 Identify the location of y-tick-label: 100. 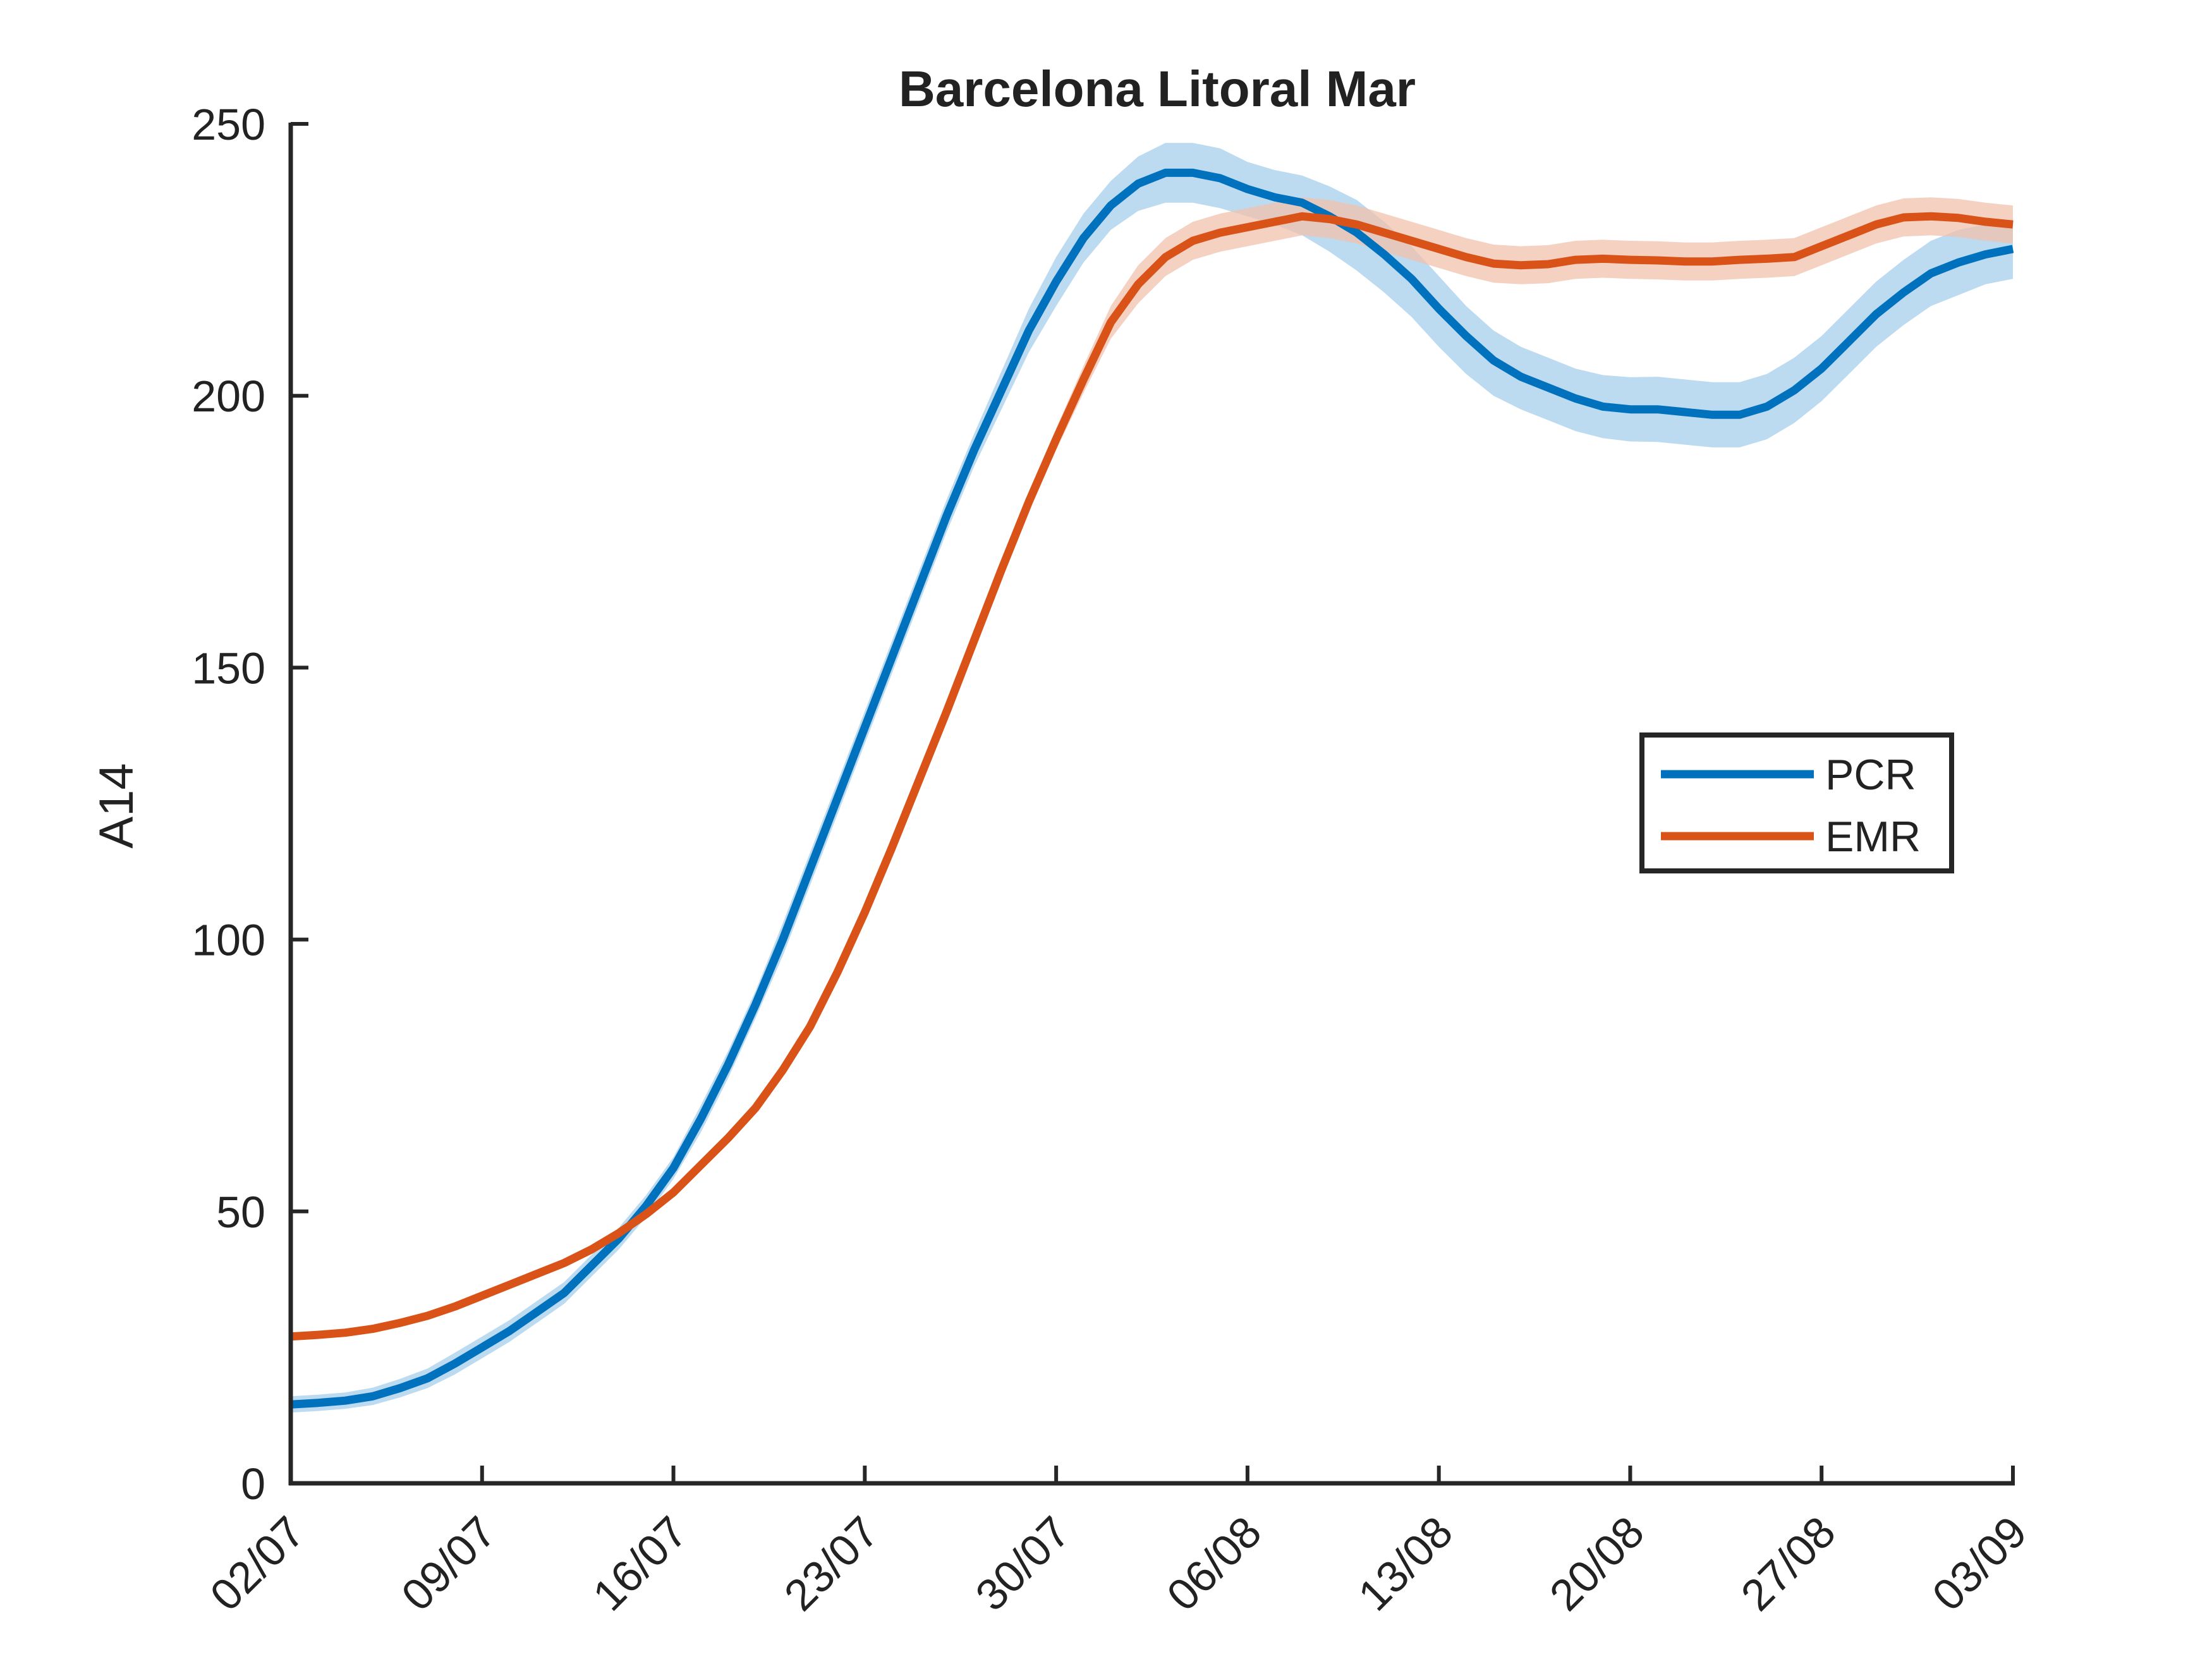
(228, 940).